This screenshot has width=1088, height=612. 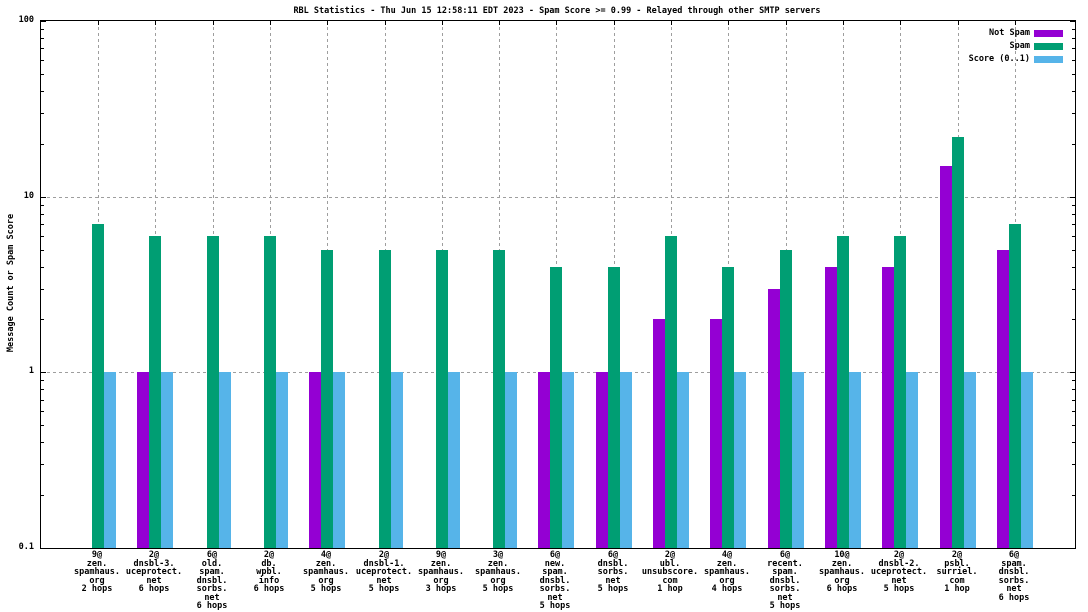 I want to click on x-tick-label: 2@ psbl. surriel. com 1 hop, so click(x=957, y=572).